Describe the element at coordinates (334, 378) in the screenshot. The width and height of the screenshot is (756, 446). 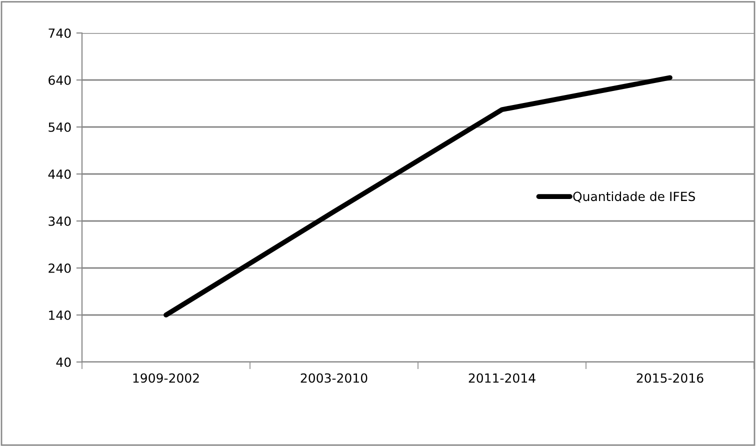
I see `x-tick-label: 2003-2010` at that location.